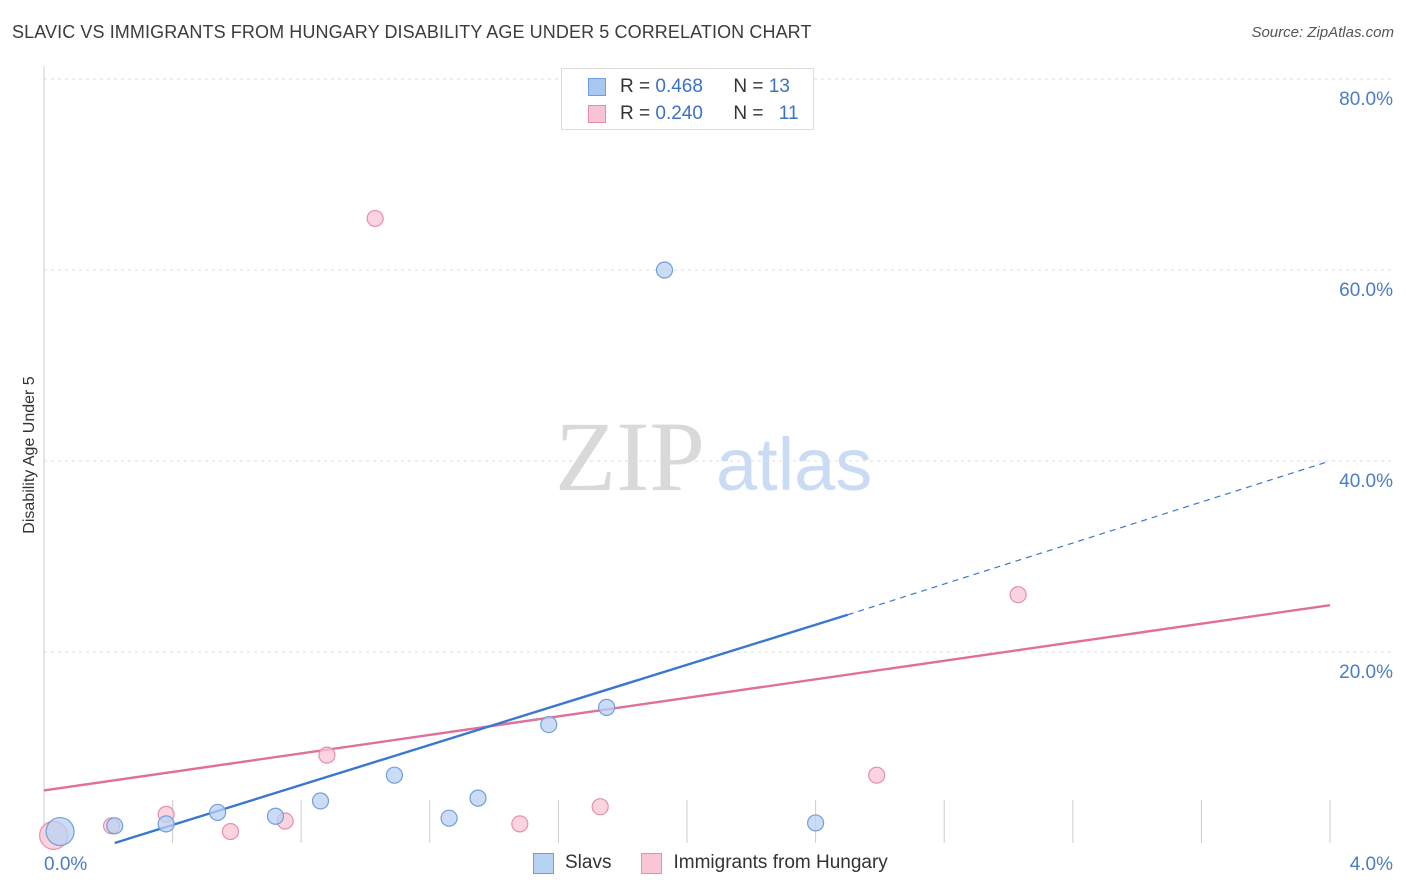 This screenshot has height=892, width=1406. What do you see at coordinates (679, 86) in the screenshot?
I see `legend-r-value-slavs: 0.468` at bounding box center [679, 86].